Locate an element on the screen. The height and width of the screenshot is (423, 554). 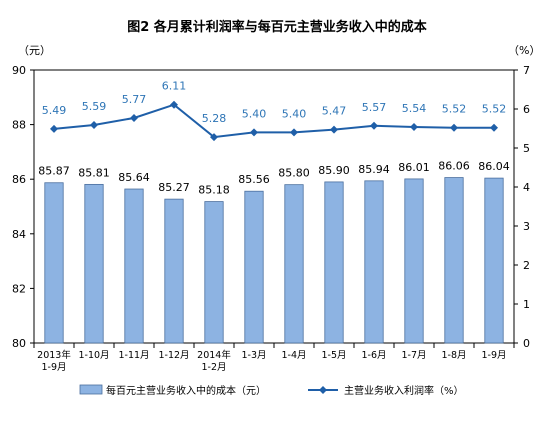
x-tick-label: 1-6月 is located at coordinates (373, 355).